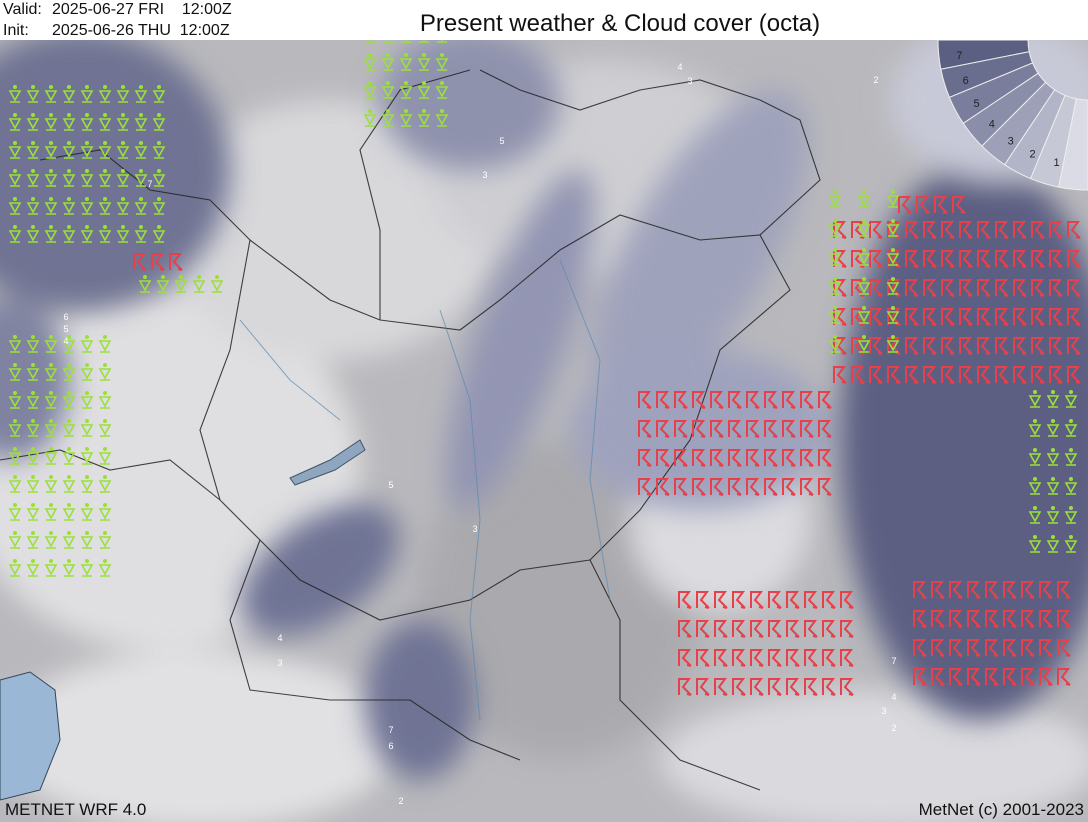 This screenshot has height=822, width=1088. Describe the element at coordinates (400, 801) in the screenshot. I see `contour-label: 2` at that location.